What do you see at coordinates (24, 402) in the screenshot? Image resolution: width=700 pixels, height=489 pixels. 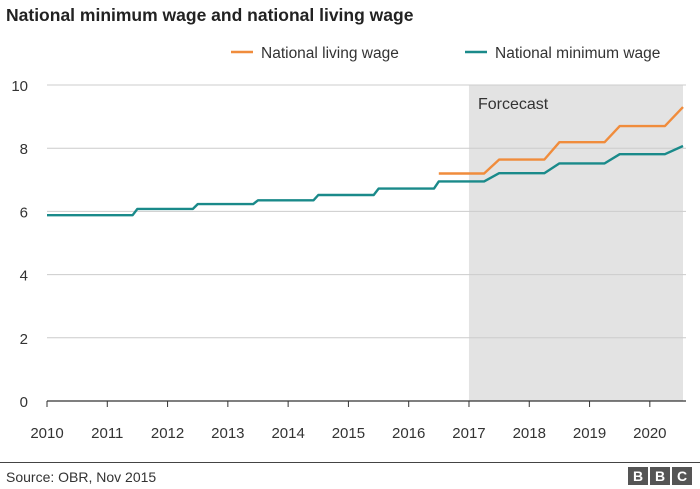 I see `y-tick-label: 0` at bounding box center [24, 402].